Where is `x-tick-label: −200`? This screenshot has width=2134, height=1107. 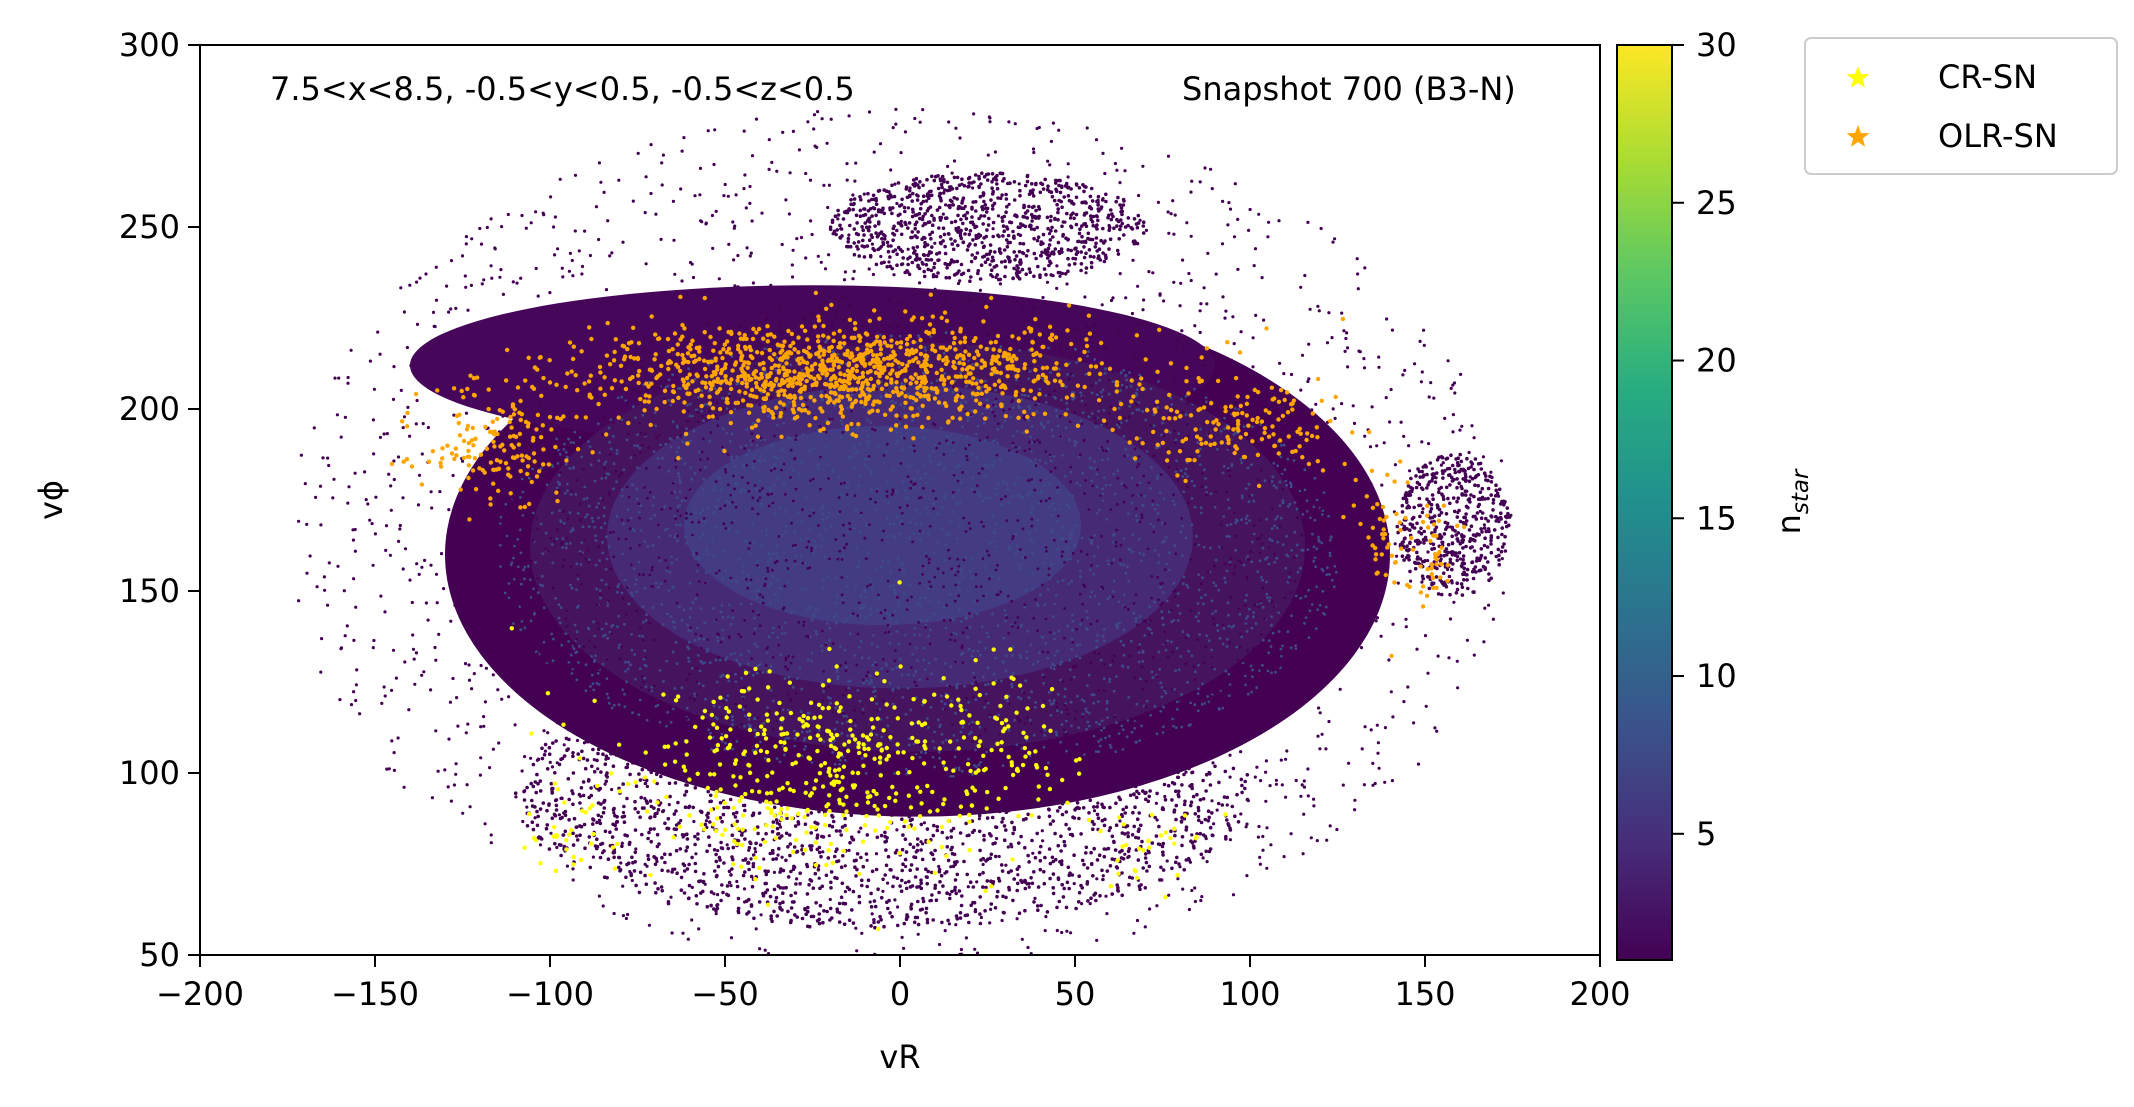 x-tick-label: −200 is located at coordinates (200, 994).